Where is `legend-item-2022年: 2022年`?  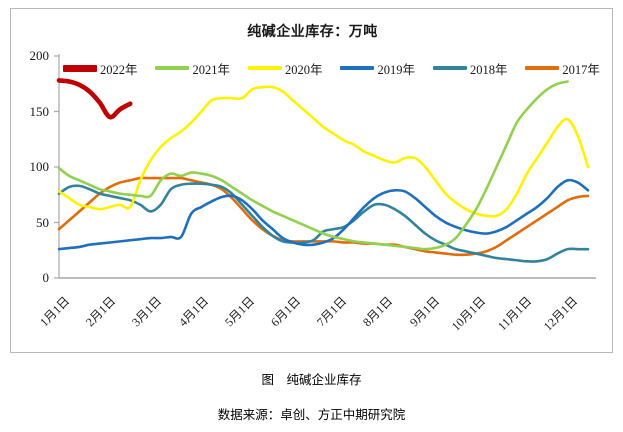 legend-item-2022年: 2022年 is located at coordinates (100, 68).